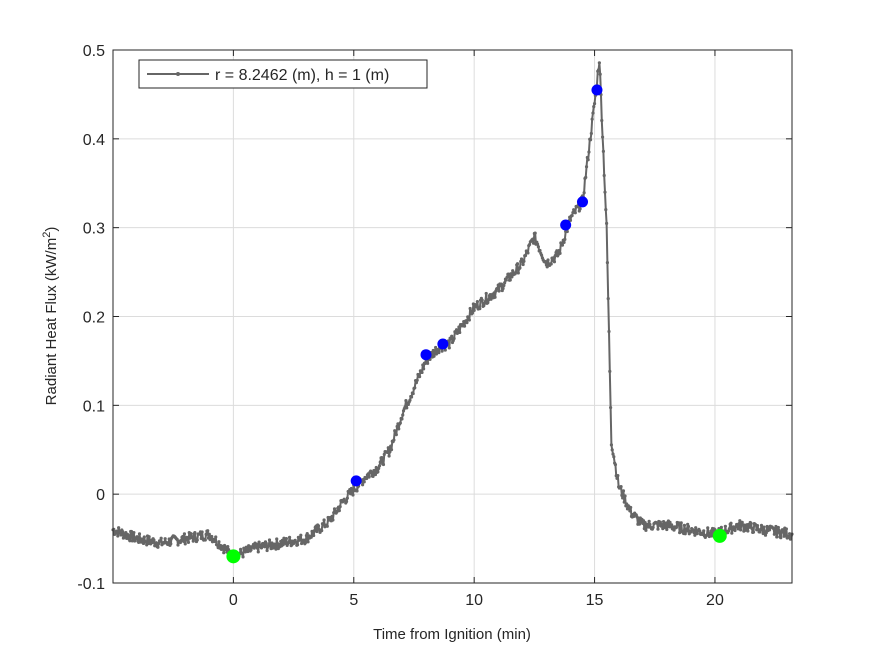 The height and width of the screenshot is (661, 875). Describe the element at coordinates (353, 600) in the screenshot. I see `x-tick-label: 5` at that location.